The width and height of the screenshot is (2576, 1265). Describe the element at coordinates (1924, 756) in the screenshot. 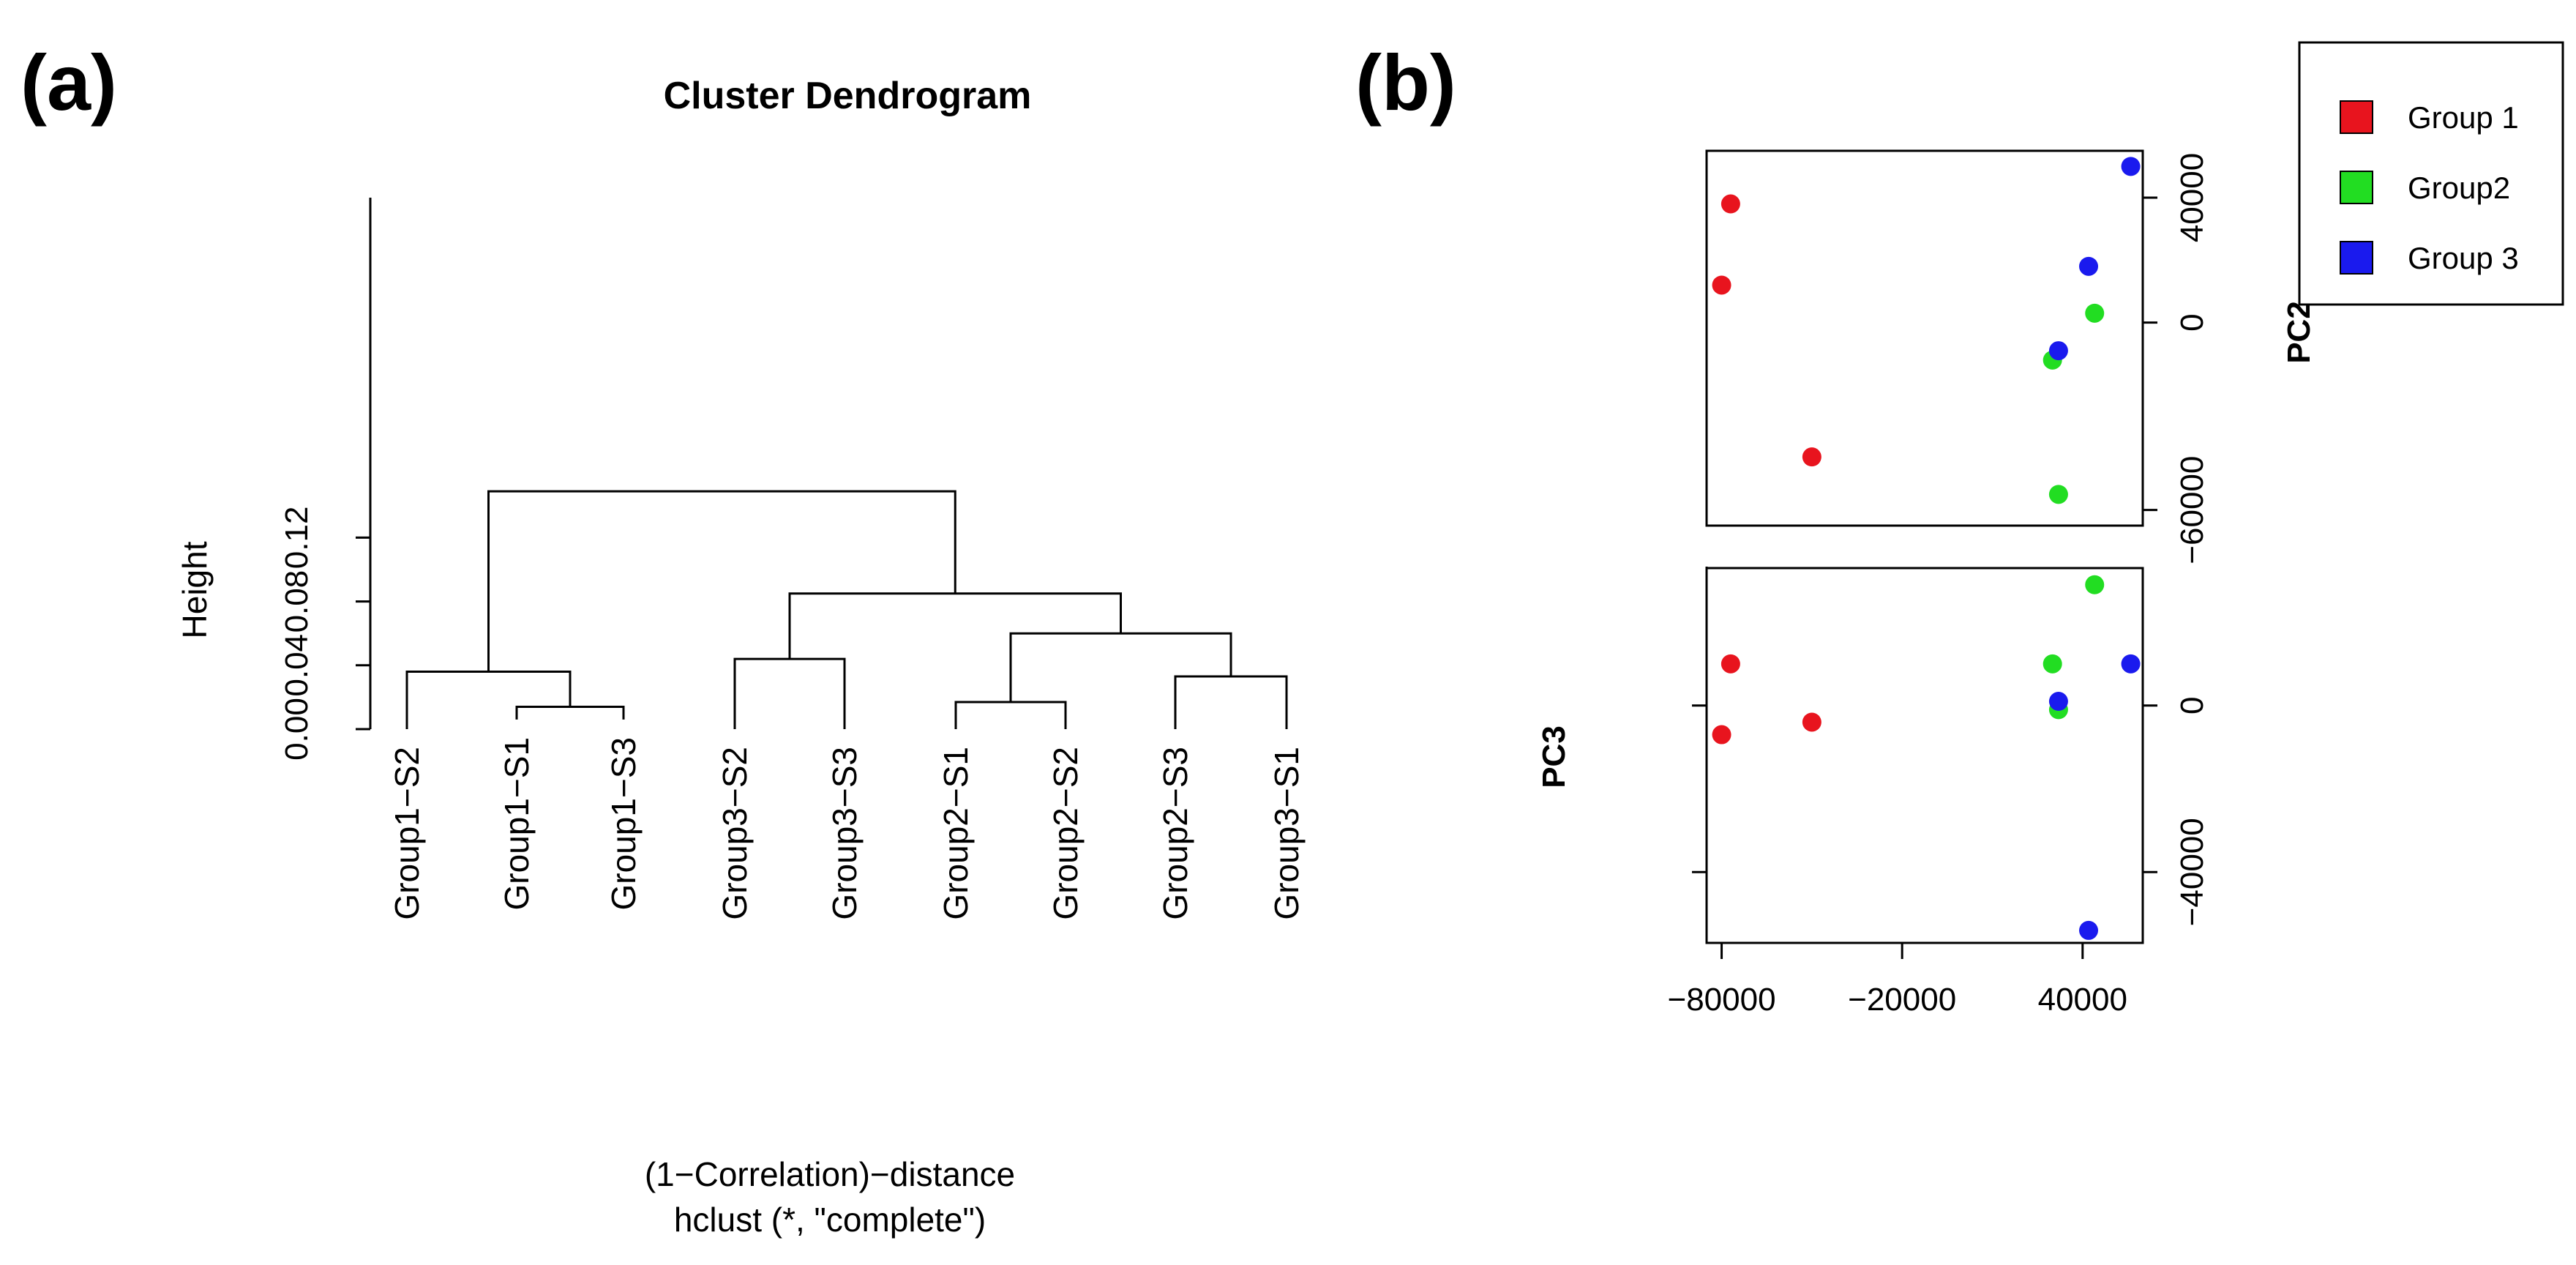

I see `pca-bottom-plot-frame` at that location.